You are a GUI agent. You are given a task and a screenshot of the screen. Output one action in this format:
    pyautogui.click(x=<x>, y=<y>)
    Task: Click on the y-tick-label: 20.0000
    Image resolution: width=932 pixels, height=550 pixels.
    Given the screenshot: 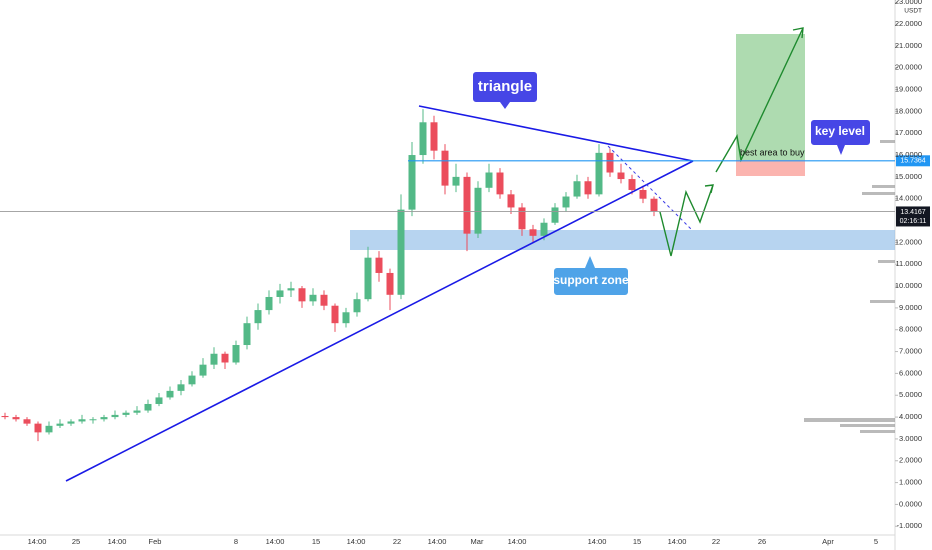 What is the action you would take?
    pyautogui.click(x=908, y=67)
    